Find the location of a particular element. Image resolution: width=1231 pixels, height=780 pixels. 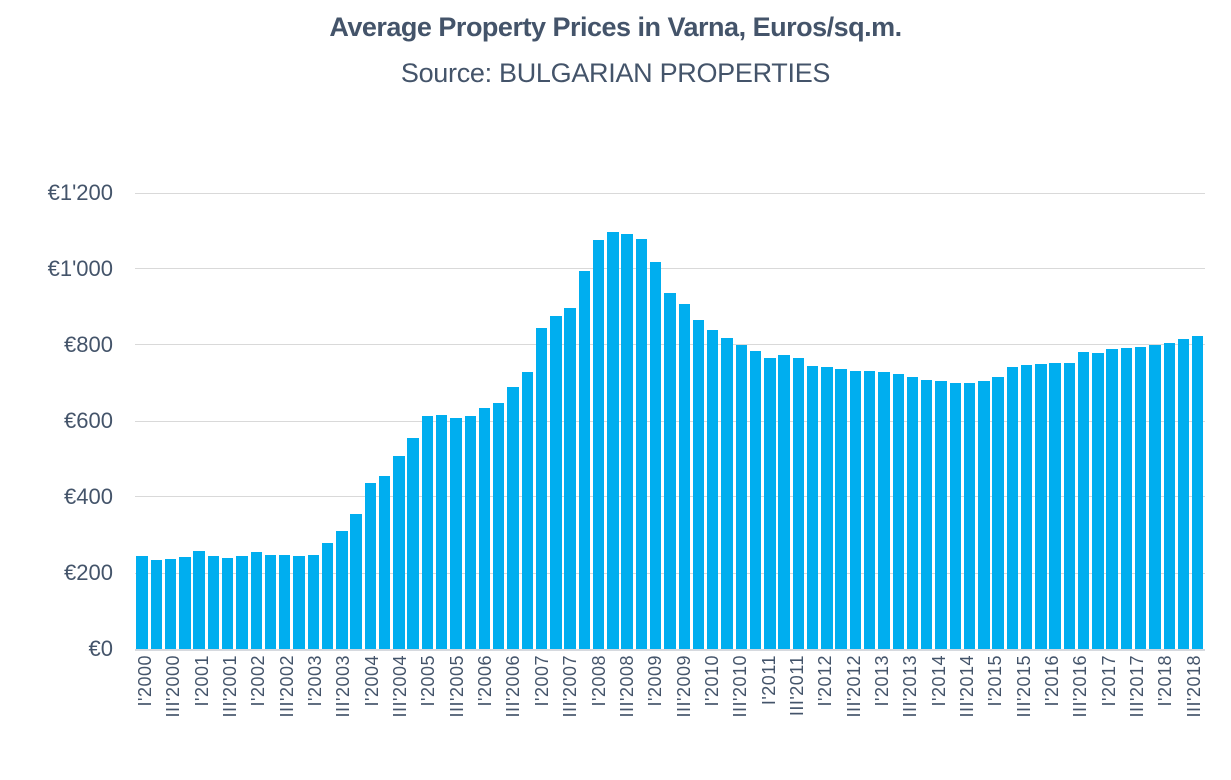

x-tick-label: I'2013 is located at coordinates (881, 681).